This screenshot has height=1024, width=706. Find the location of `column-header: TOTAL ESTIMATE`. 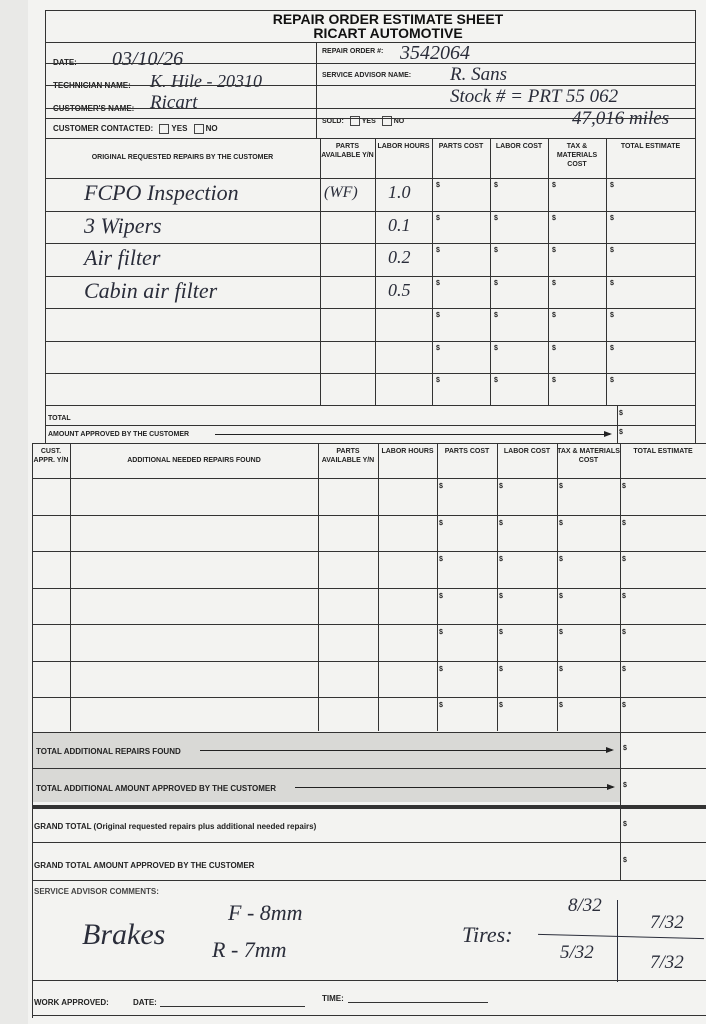

column-header: TOTAL ESTIMATE is located at coordinates (663, 451).